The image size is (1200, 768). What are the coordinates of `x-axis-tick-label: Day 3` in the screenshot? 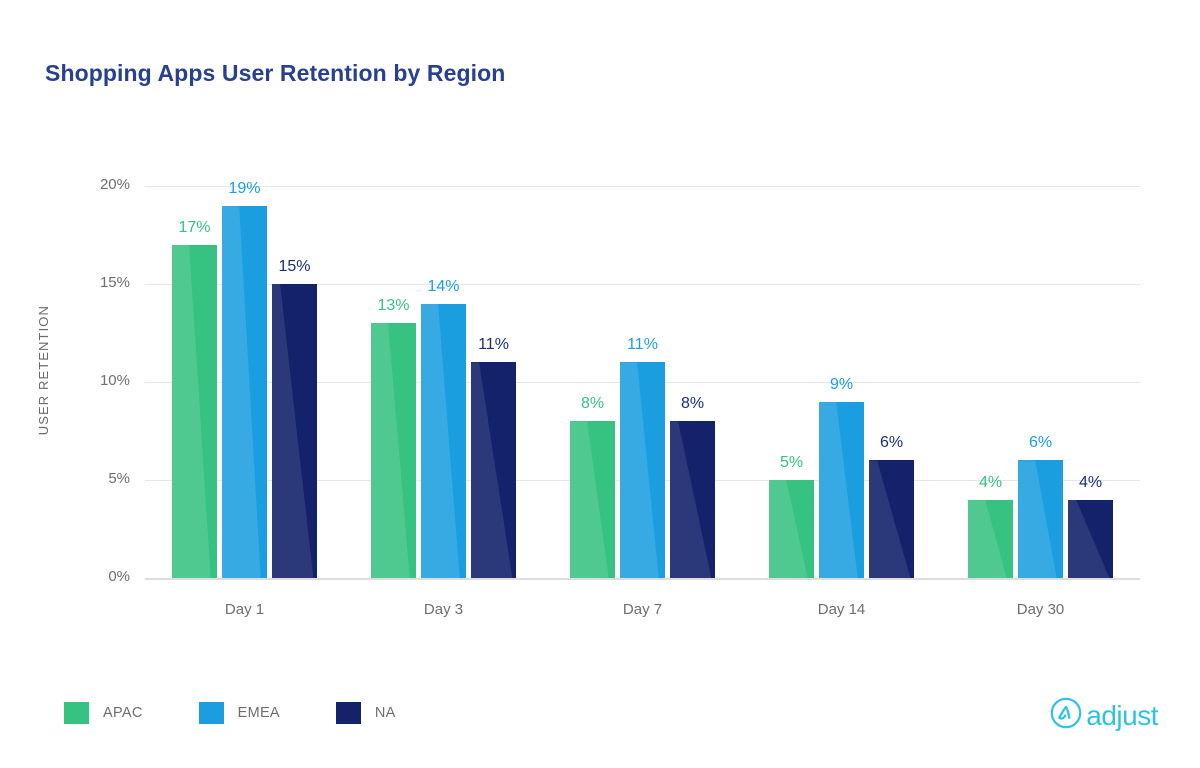 It's located at (443, 609).